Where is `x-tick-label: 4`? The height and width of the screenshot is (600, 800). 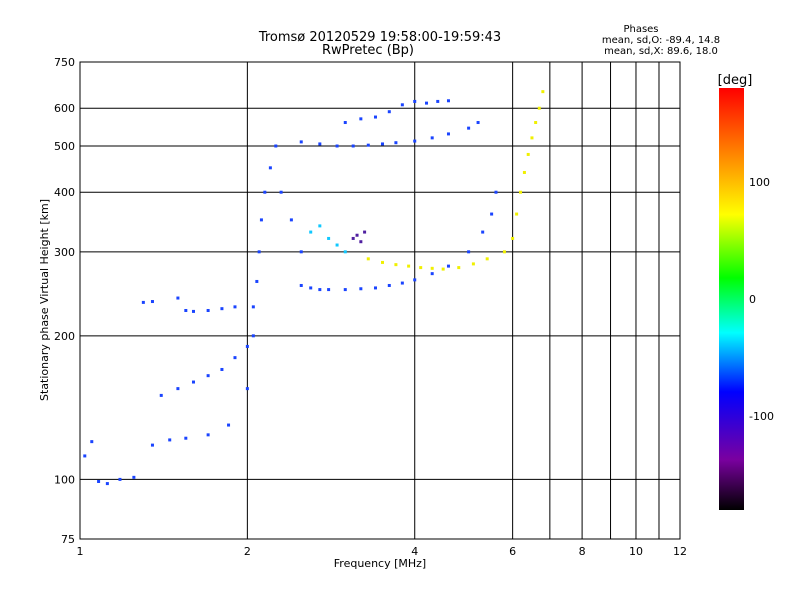 x-tick-label: 4 is located at coordinates (414, 551).